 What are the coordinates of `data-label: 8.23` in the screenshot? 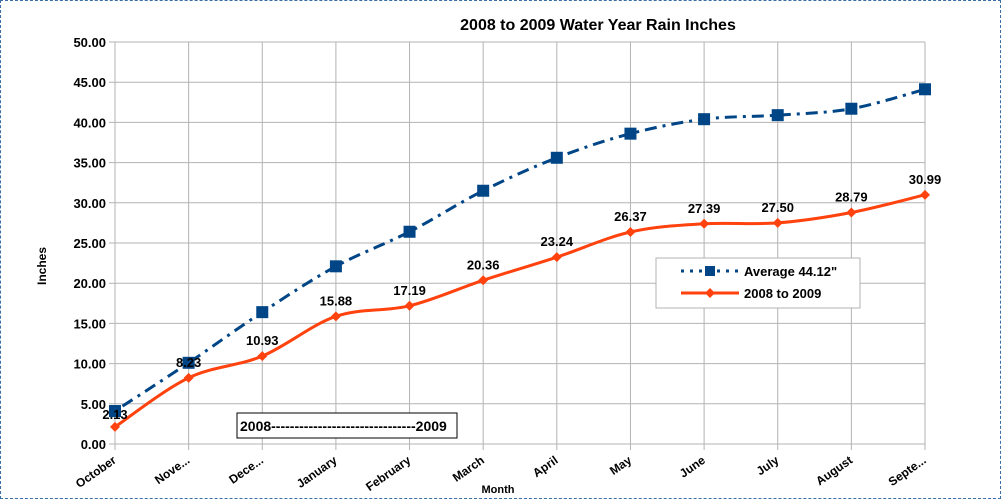 It's located at (188, 362).